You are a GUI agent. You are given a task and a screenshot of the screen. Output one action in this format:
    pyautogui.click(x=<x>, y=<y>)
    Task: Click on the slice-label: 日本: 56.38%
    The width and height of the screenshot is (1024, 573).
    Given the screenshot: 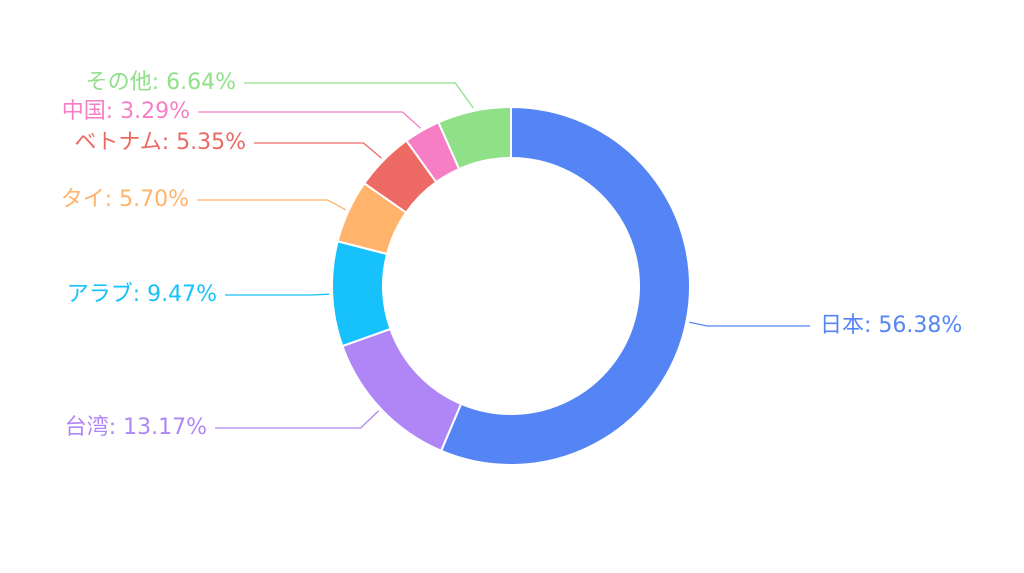 What is the action you would take?
    pyautogui.click(x=891, y=325)
    